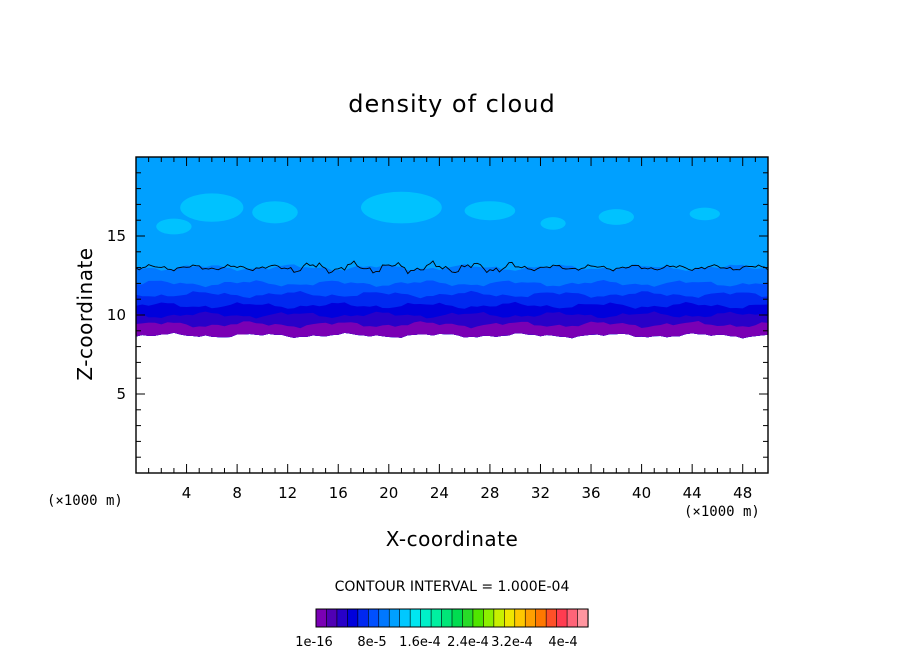 Image resolution: width=904 pixels, height=654 pixels. Describe the element at coordinates (287, 493) in the screenshot. I see `x-tick-label: 12` at that location.